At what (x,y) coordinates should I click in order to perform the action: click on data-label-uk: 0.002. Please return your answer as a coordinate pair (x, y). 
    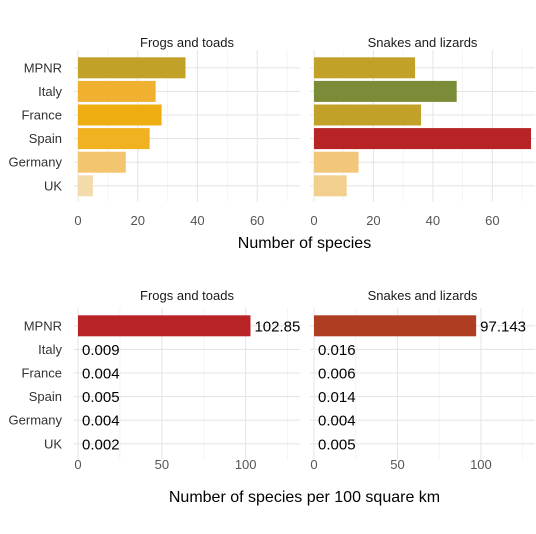
    Looking at the image, I should click on (101, 444).